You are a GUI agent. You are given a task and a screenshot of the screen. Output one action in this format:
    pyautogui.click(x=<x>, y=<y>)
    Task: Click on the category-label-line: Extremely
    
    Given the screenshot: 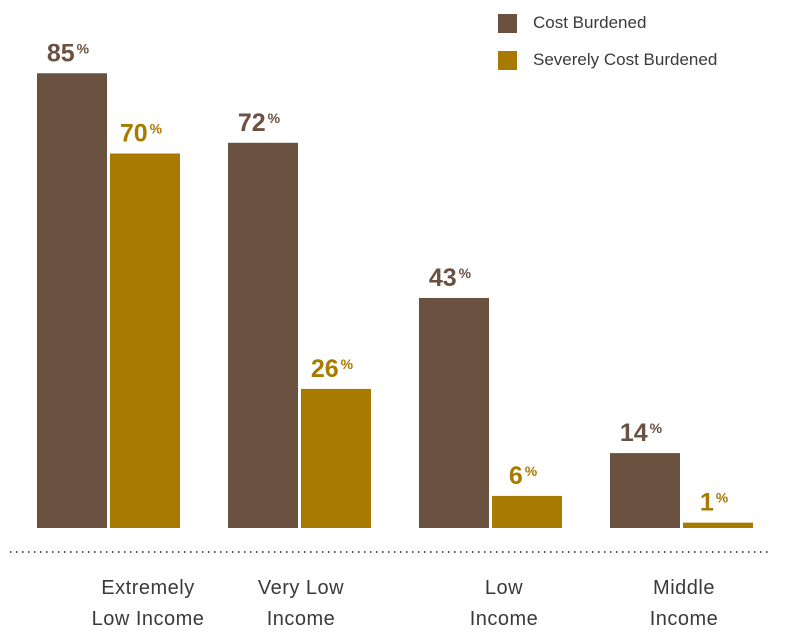 What is the action you would take?
    pyautogui.click(x=148, y=588)
    